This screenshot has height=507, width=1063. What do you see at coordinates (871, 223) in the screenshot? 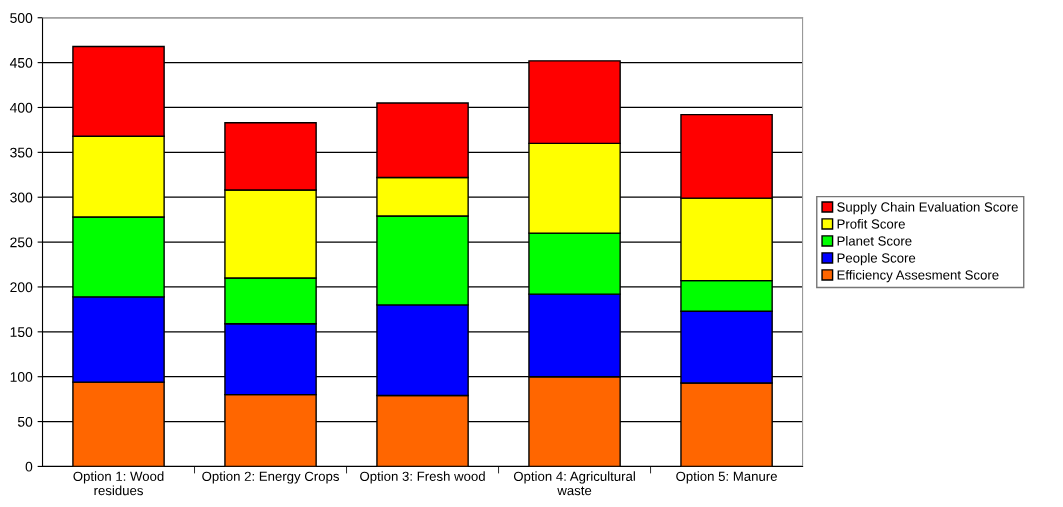
I see `legend-label: Profit Score` at bounding box center [871, 223].